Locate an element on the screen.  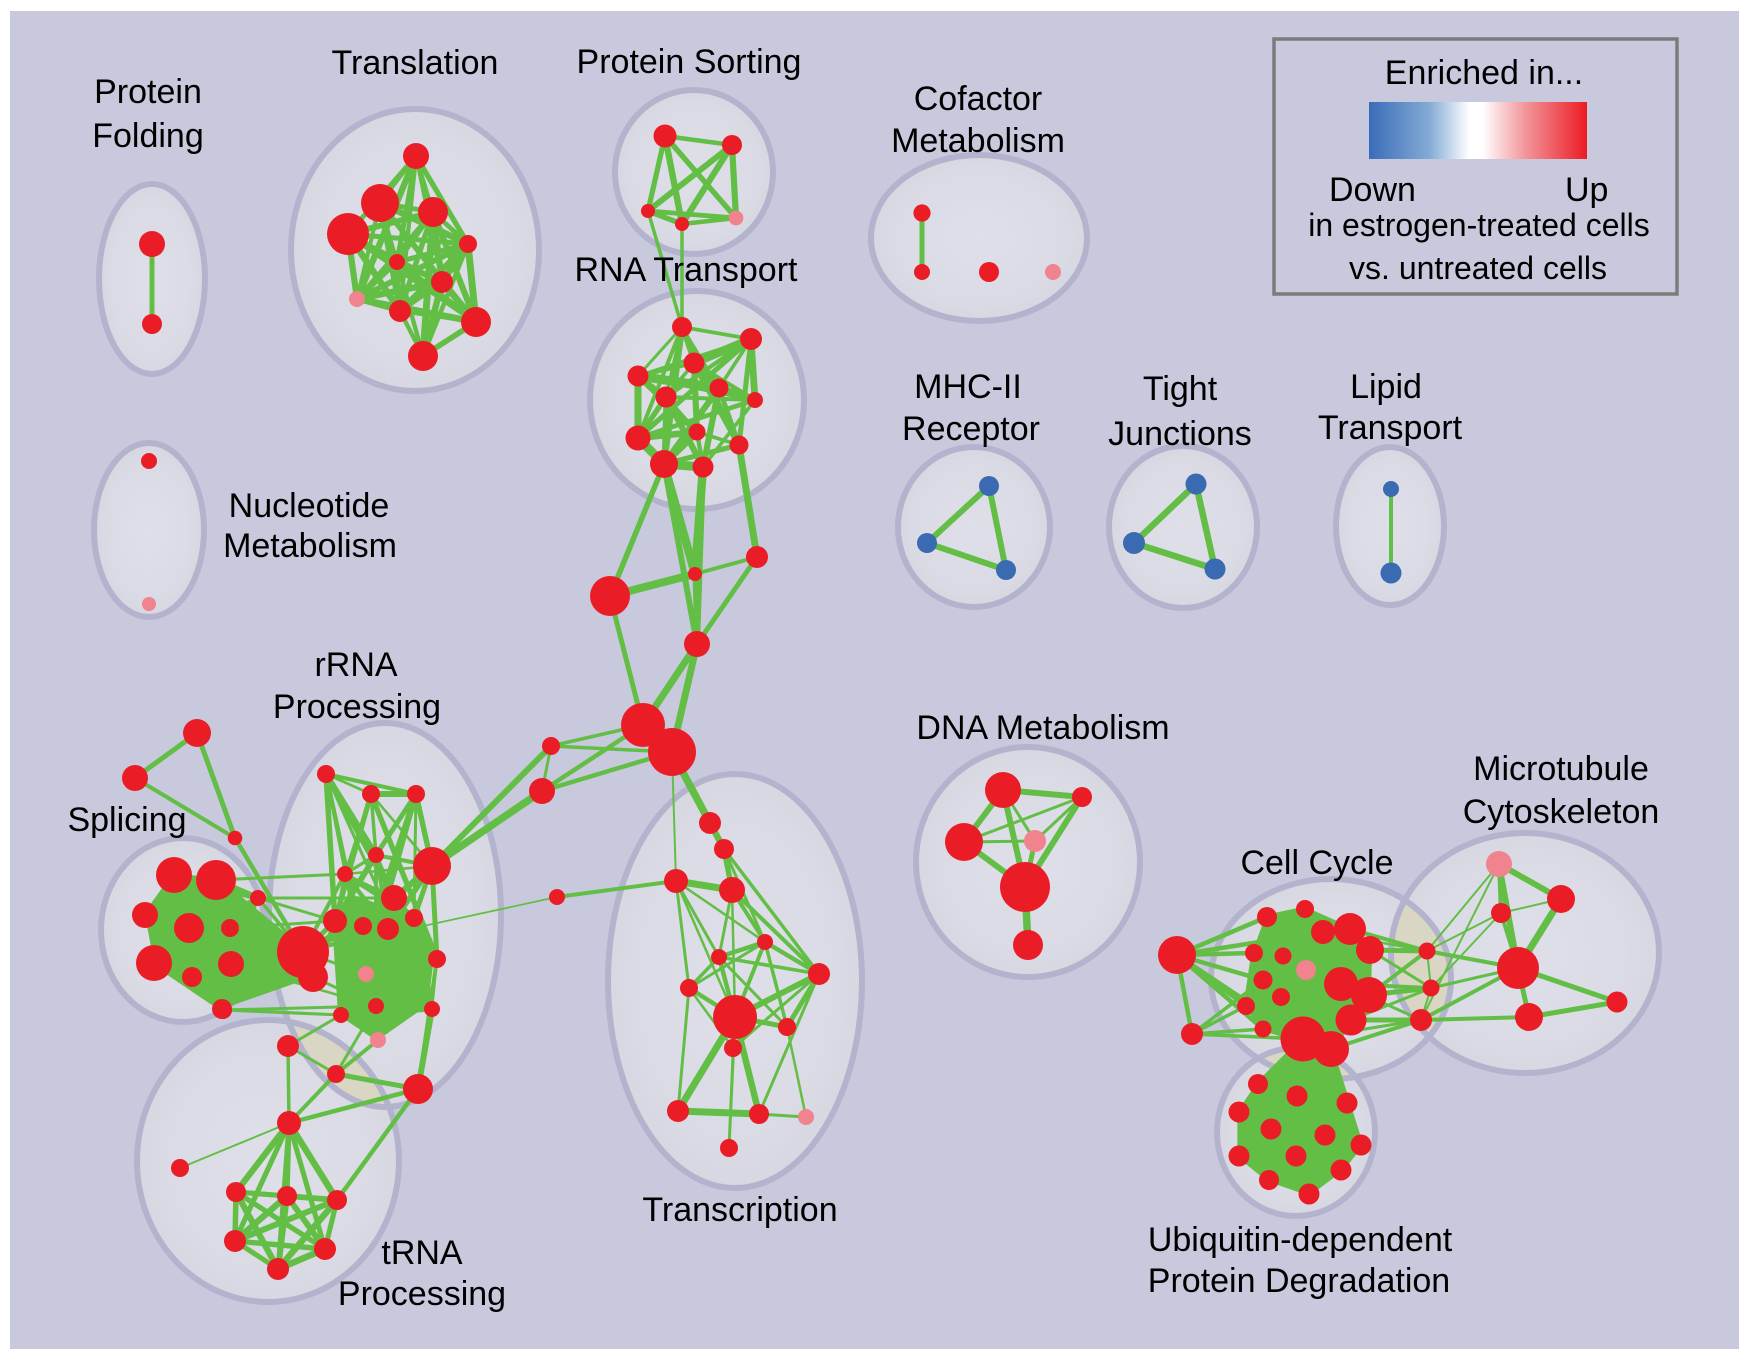
svg-text: Nucleotide is located at coordinates (309, 506).